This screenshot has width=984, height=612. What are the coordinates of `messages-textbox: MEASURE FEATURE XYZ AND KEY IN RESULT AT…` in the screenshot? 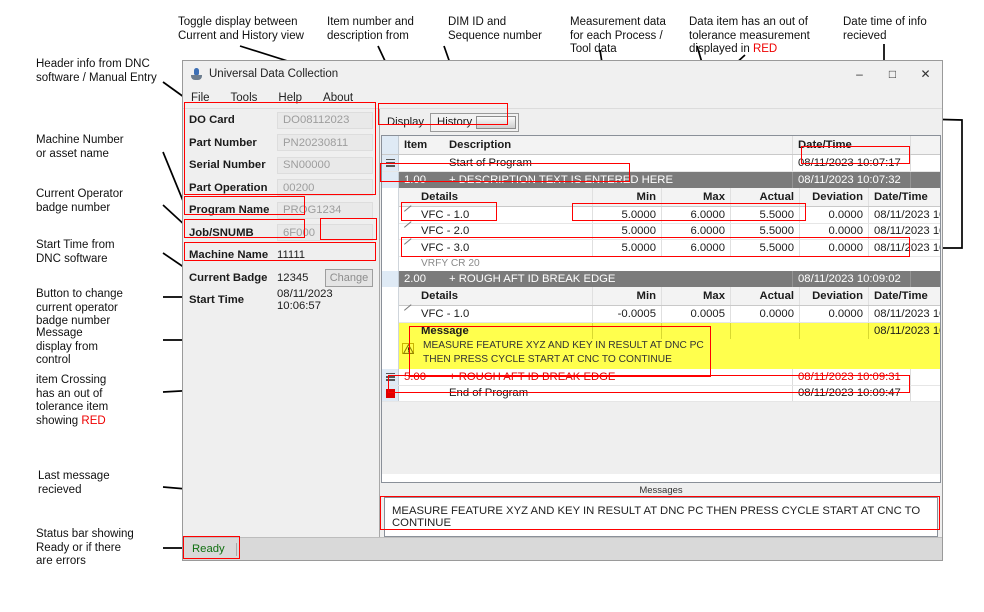 It's located at (661, 517).